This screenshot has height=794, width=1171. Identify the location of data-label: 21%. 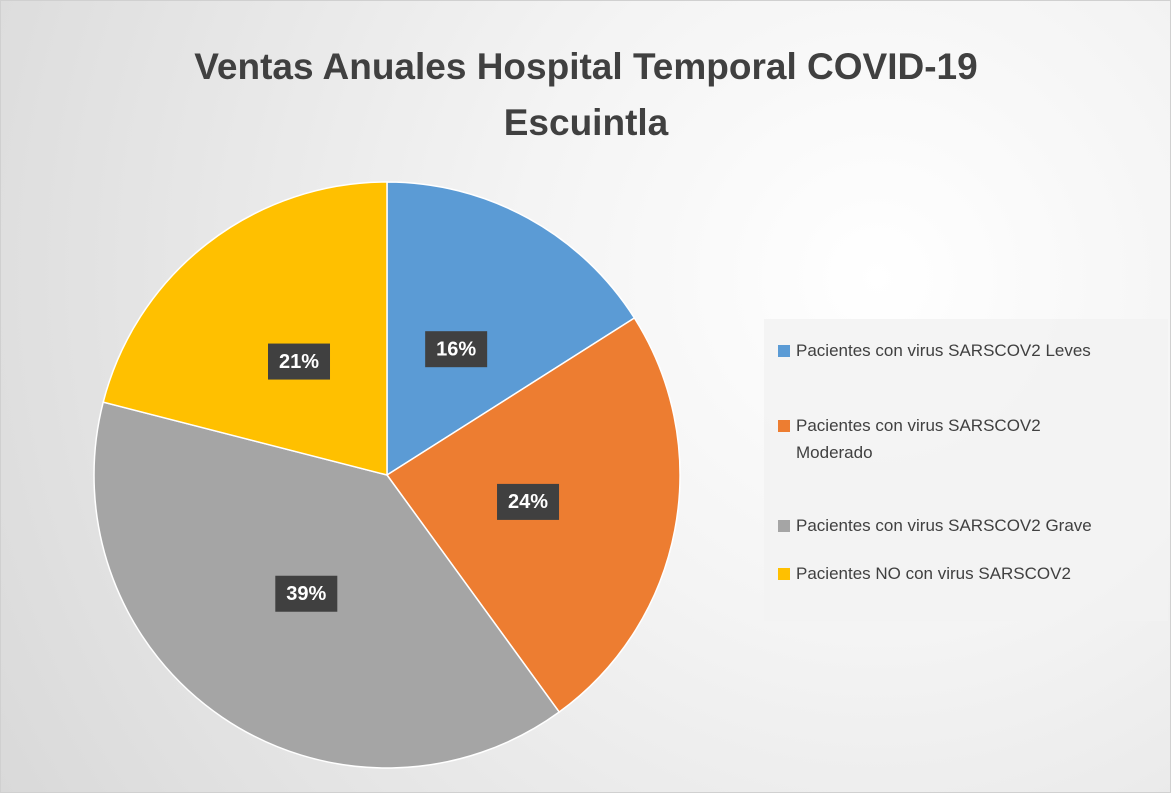
(299, 362).